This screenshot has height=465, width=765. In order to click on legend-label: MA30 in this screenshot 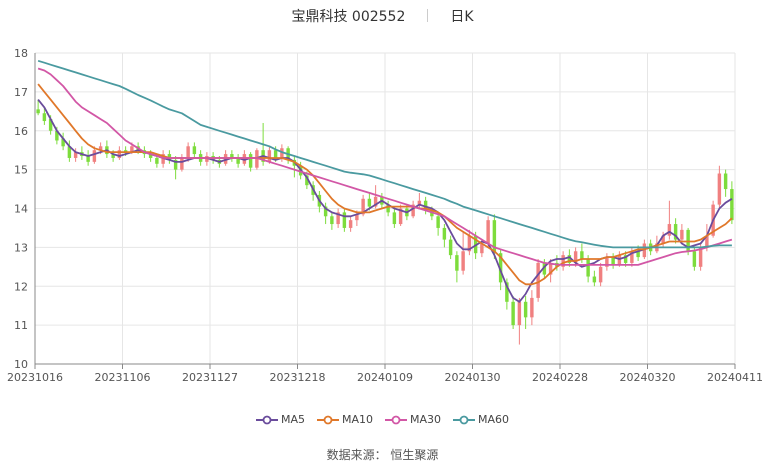, I will do `click(426, 419)`.